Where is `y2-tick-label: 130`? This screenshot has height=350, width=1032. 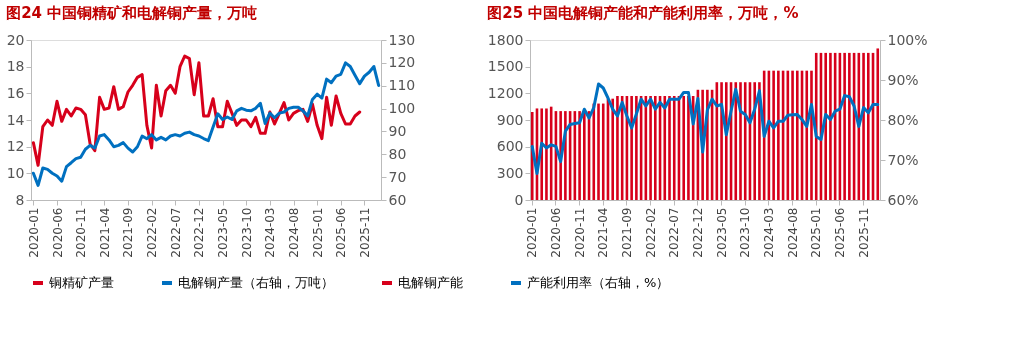 y2-tick-label: 130 is located at coordinates (402, 39).